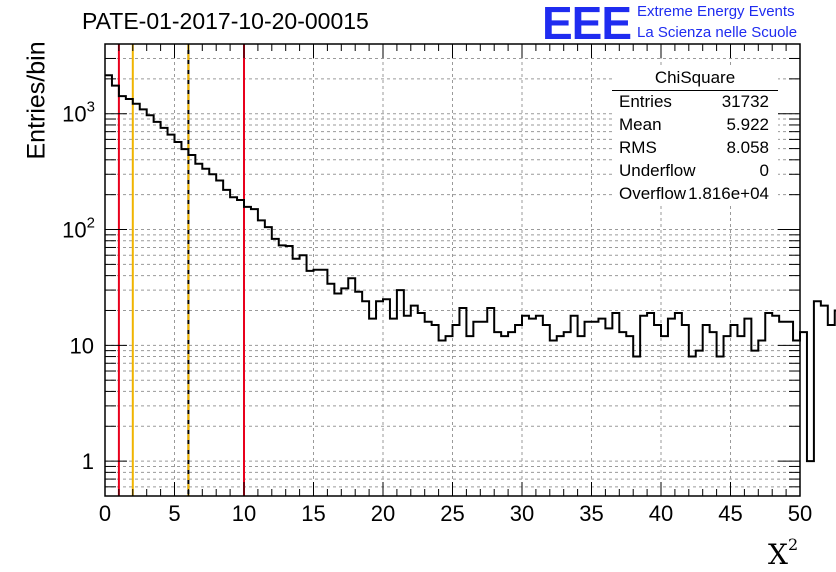 The width and height of the screenshot is (836, 572). Describe the element at coordinates (82, 345) in the screenshot. I see `y-tick-label: 10` at that location.